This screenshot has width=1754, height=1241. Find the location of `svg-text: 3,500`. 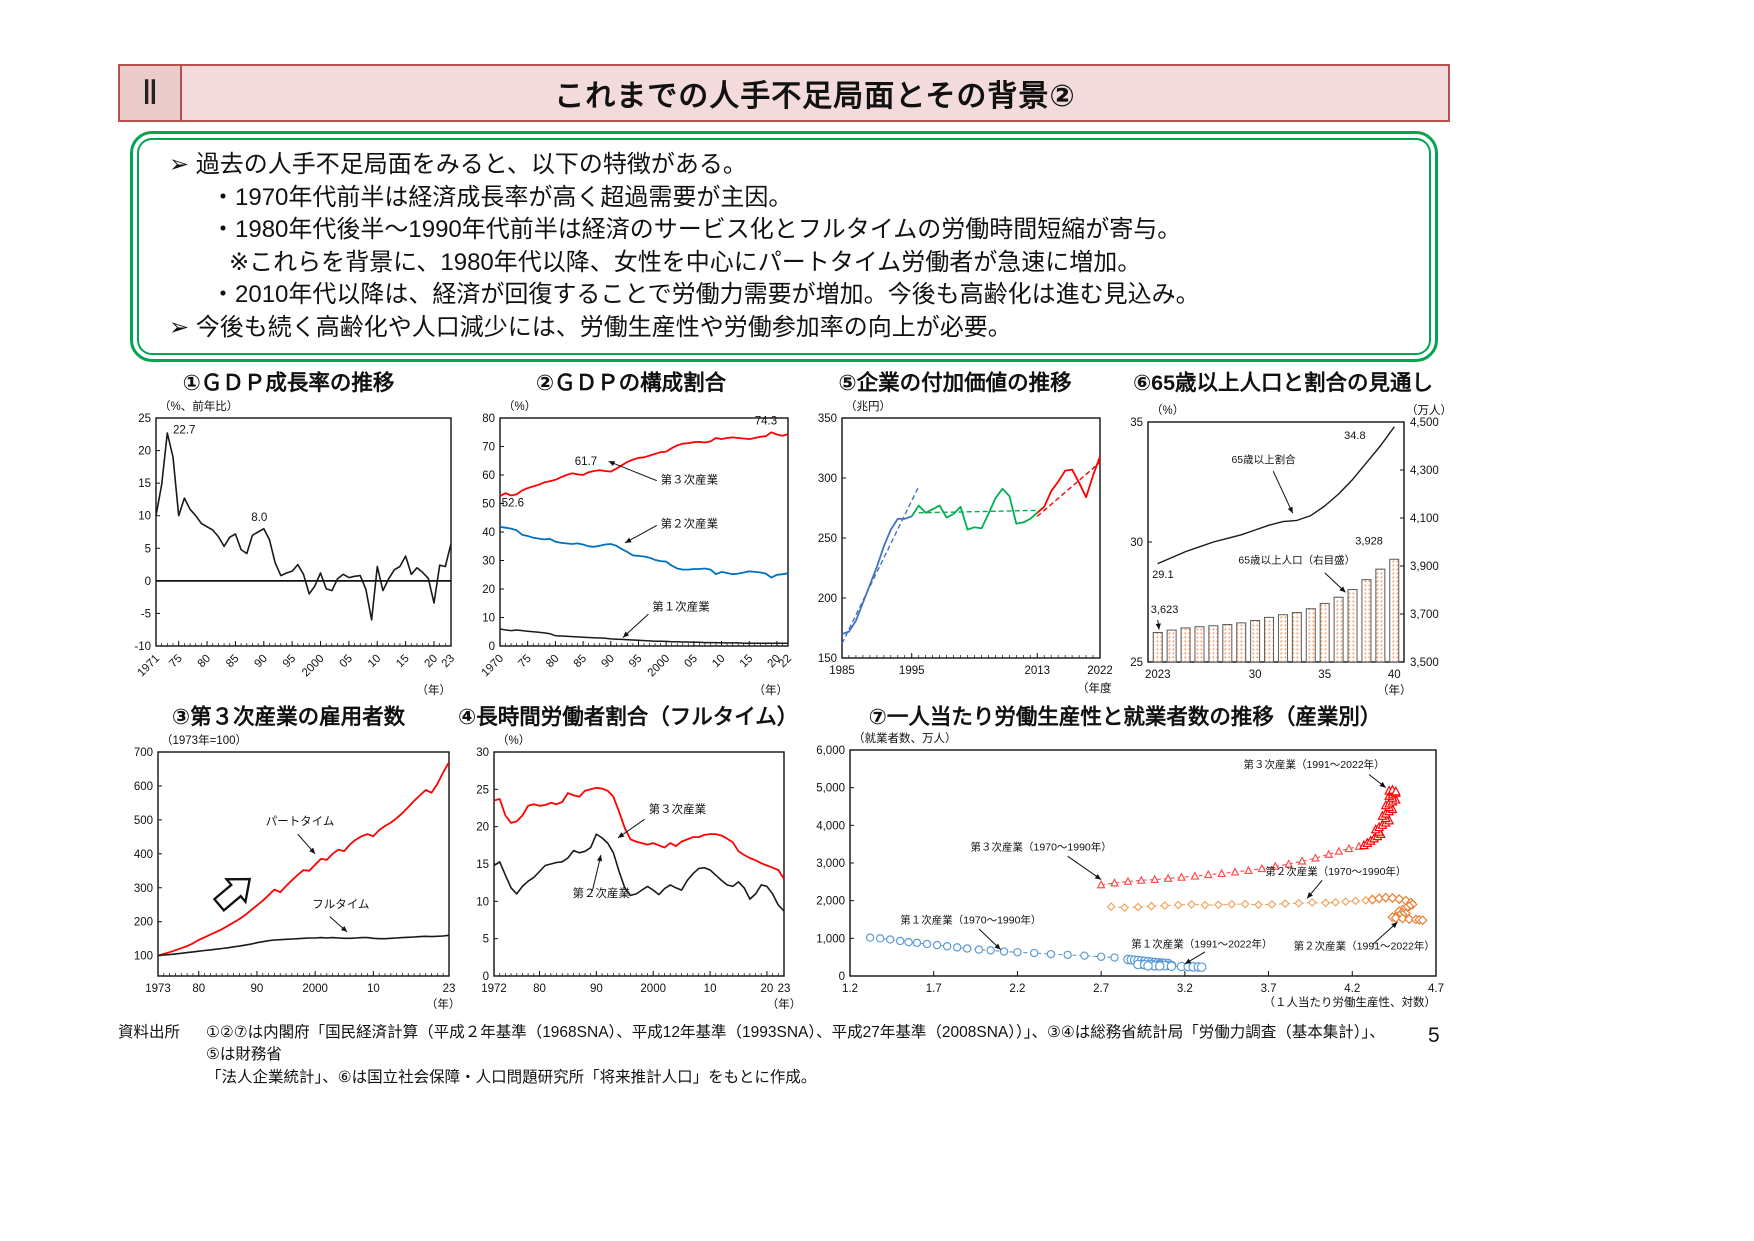

svg-text: 3,500 is located at coordinates (1424, 663).